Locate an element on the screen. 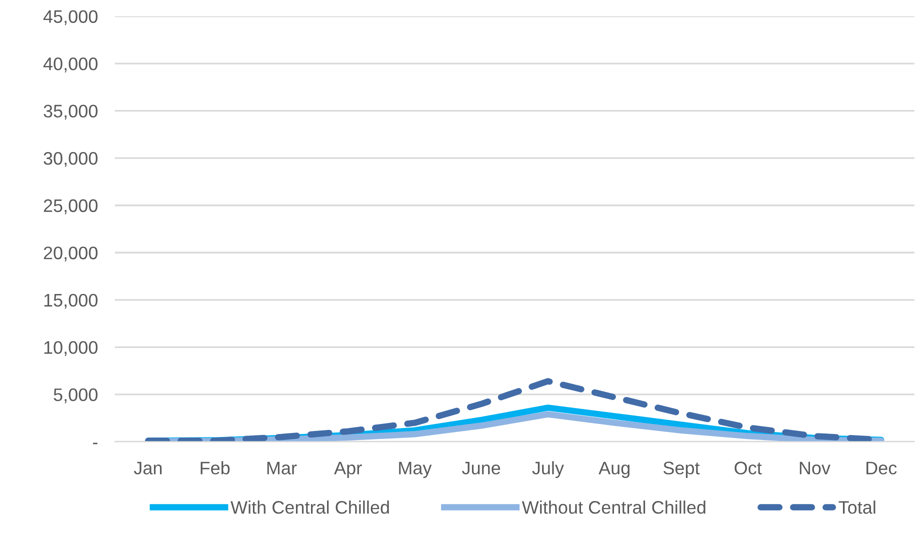  y-tick-label: 15,000 is located at coordinates (71, 301).